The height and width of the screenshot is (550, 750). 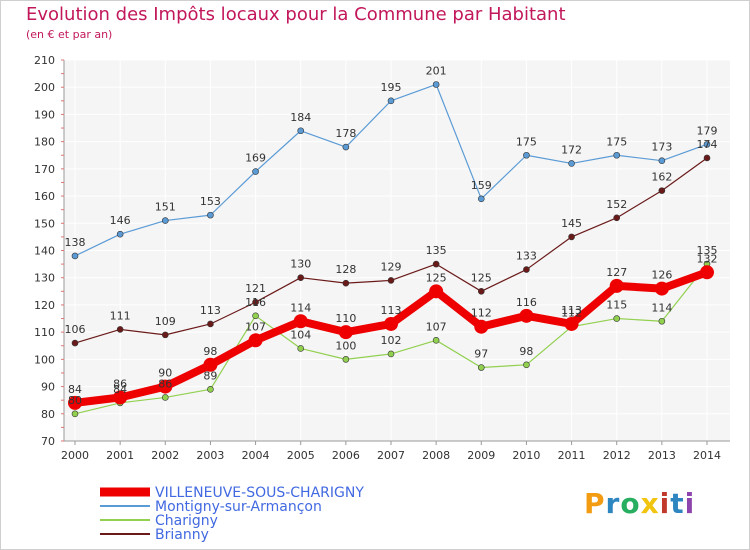 I want to click on data-label: 125, so click(x=481, y=277).